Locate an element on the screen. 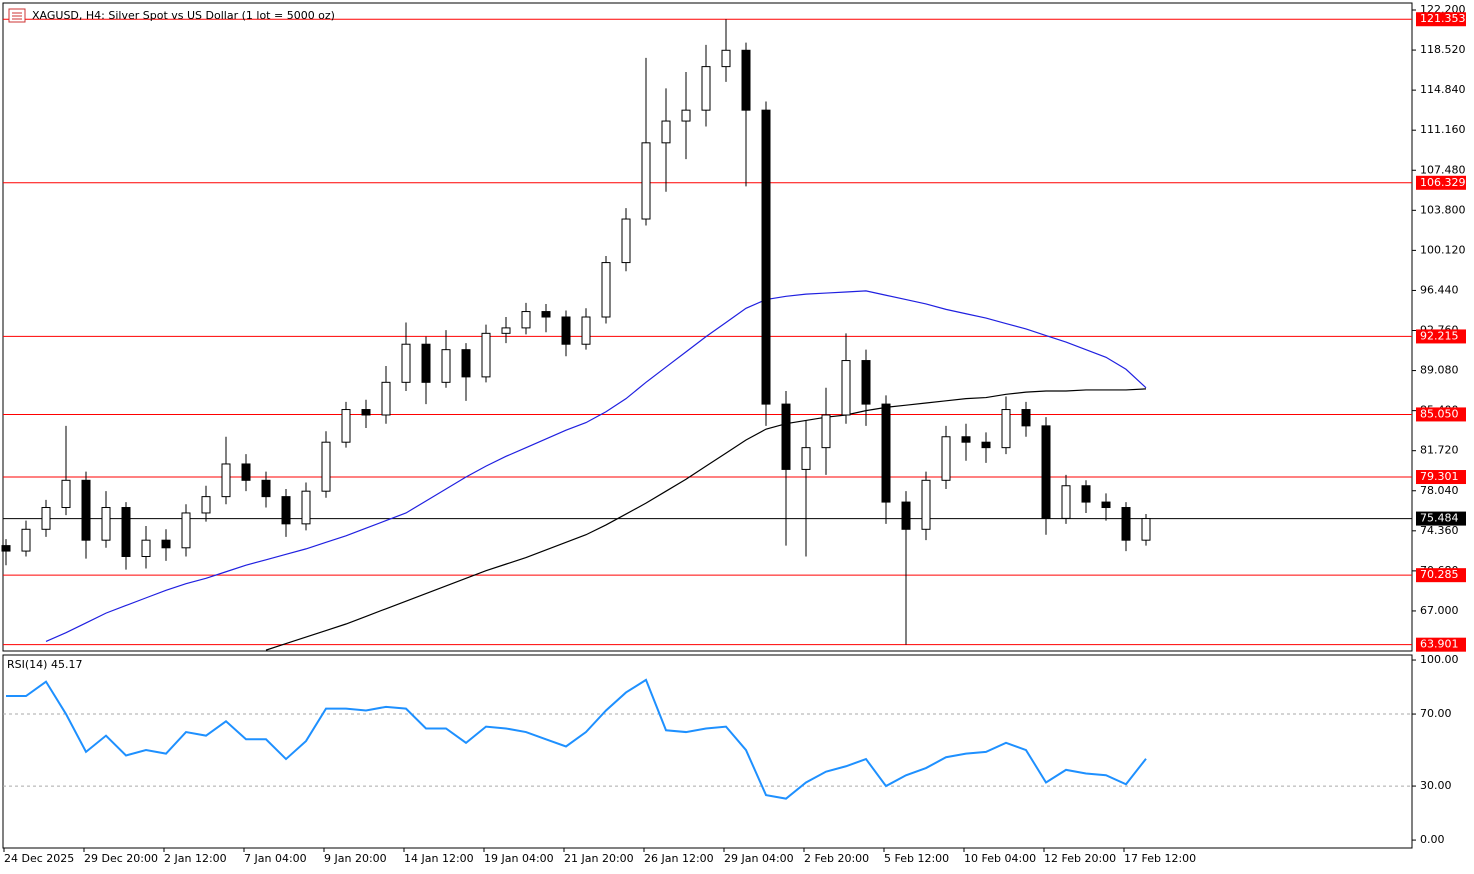 The height and width of the screenshot is (874, 1474). x-tick-label: 7 Jan 04:00 is located at coordinates (275, 858).